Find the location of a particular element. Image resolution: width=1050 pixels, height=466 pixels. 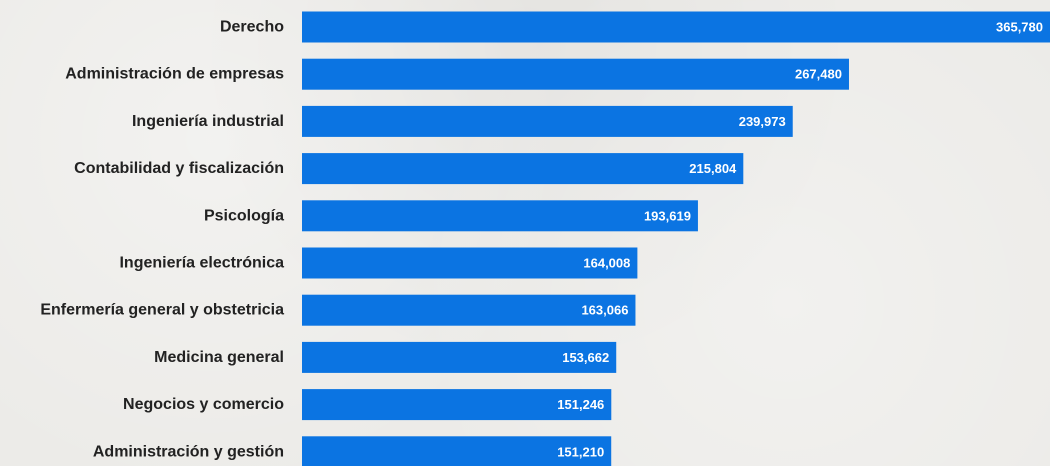

value-label: 193,619 is located at coordinates (667, 215).